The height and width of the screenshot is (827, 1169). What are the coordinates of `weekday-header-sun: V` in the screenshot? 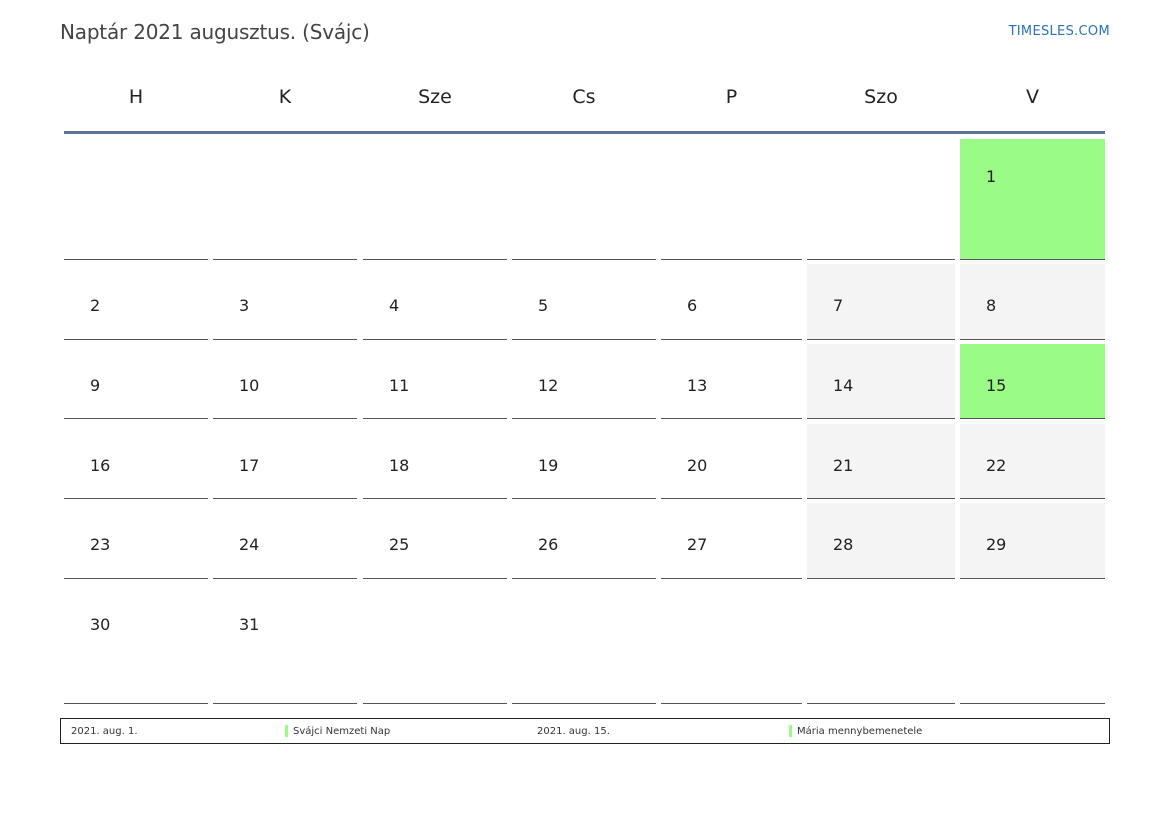 It's located at (1032, 97).